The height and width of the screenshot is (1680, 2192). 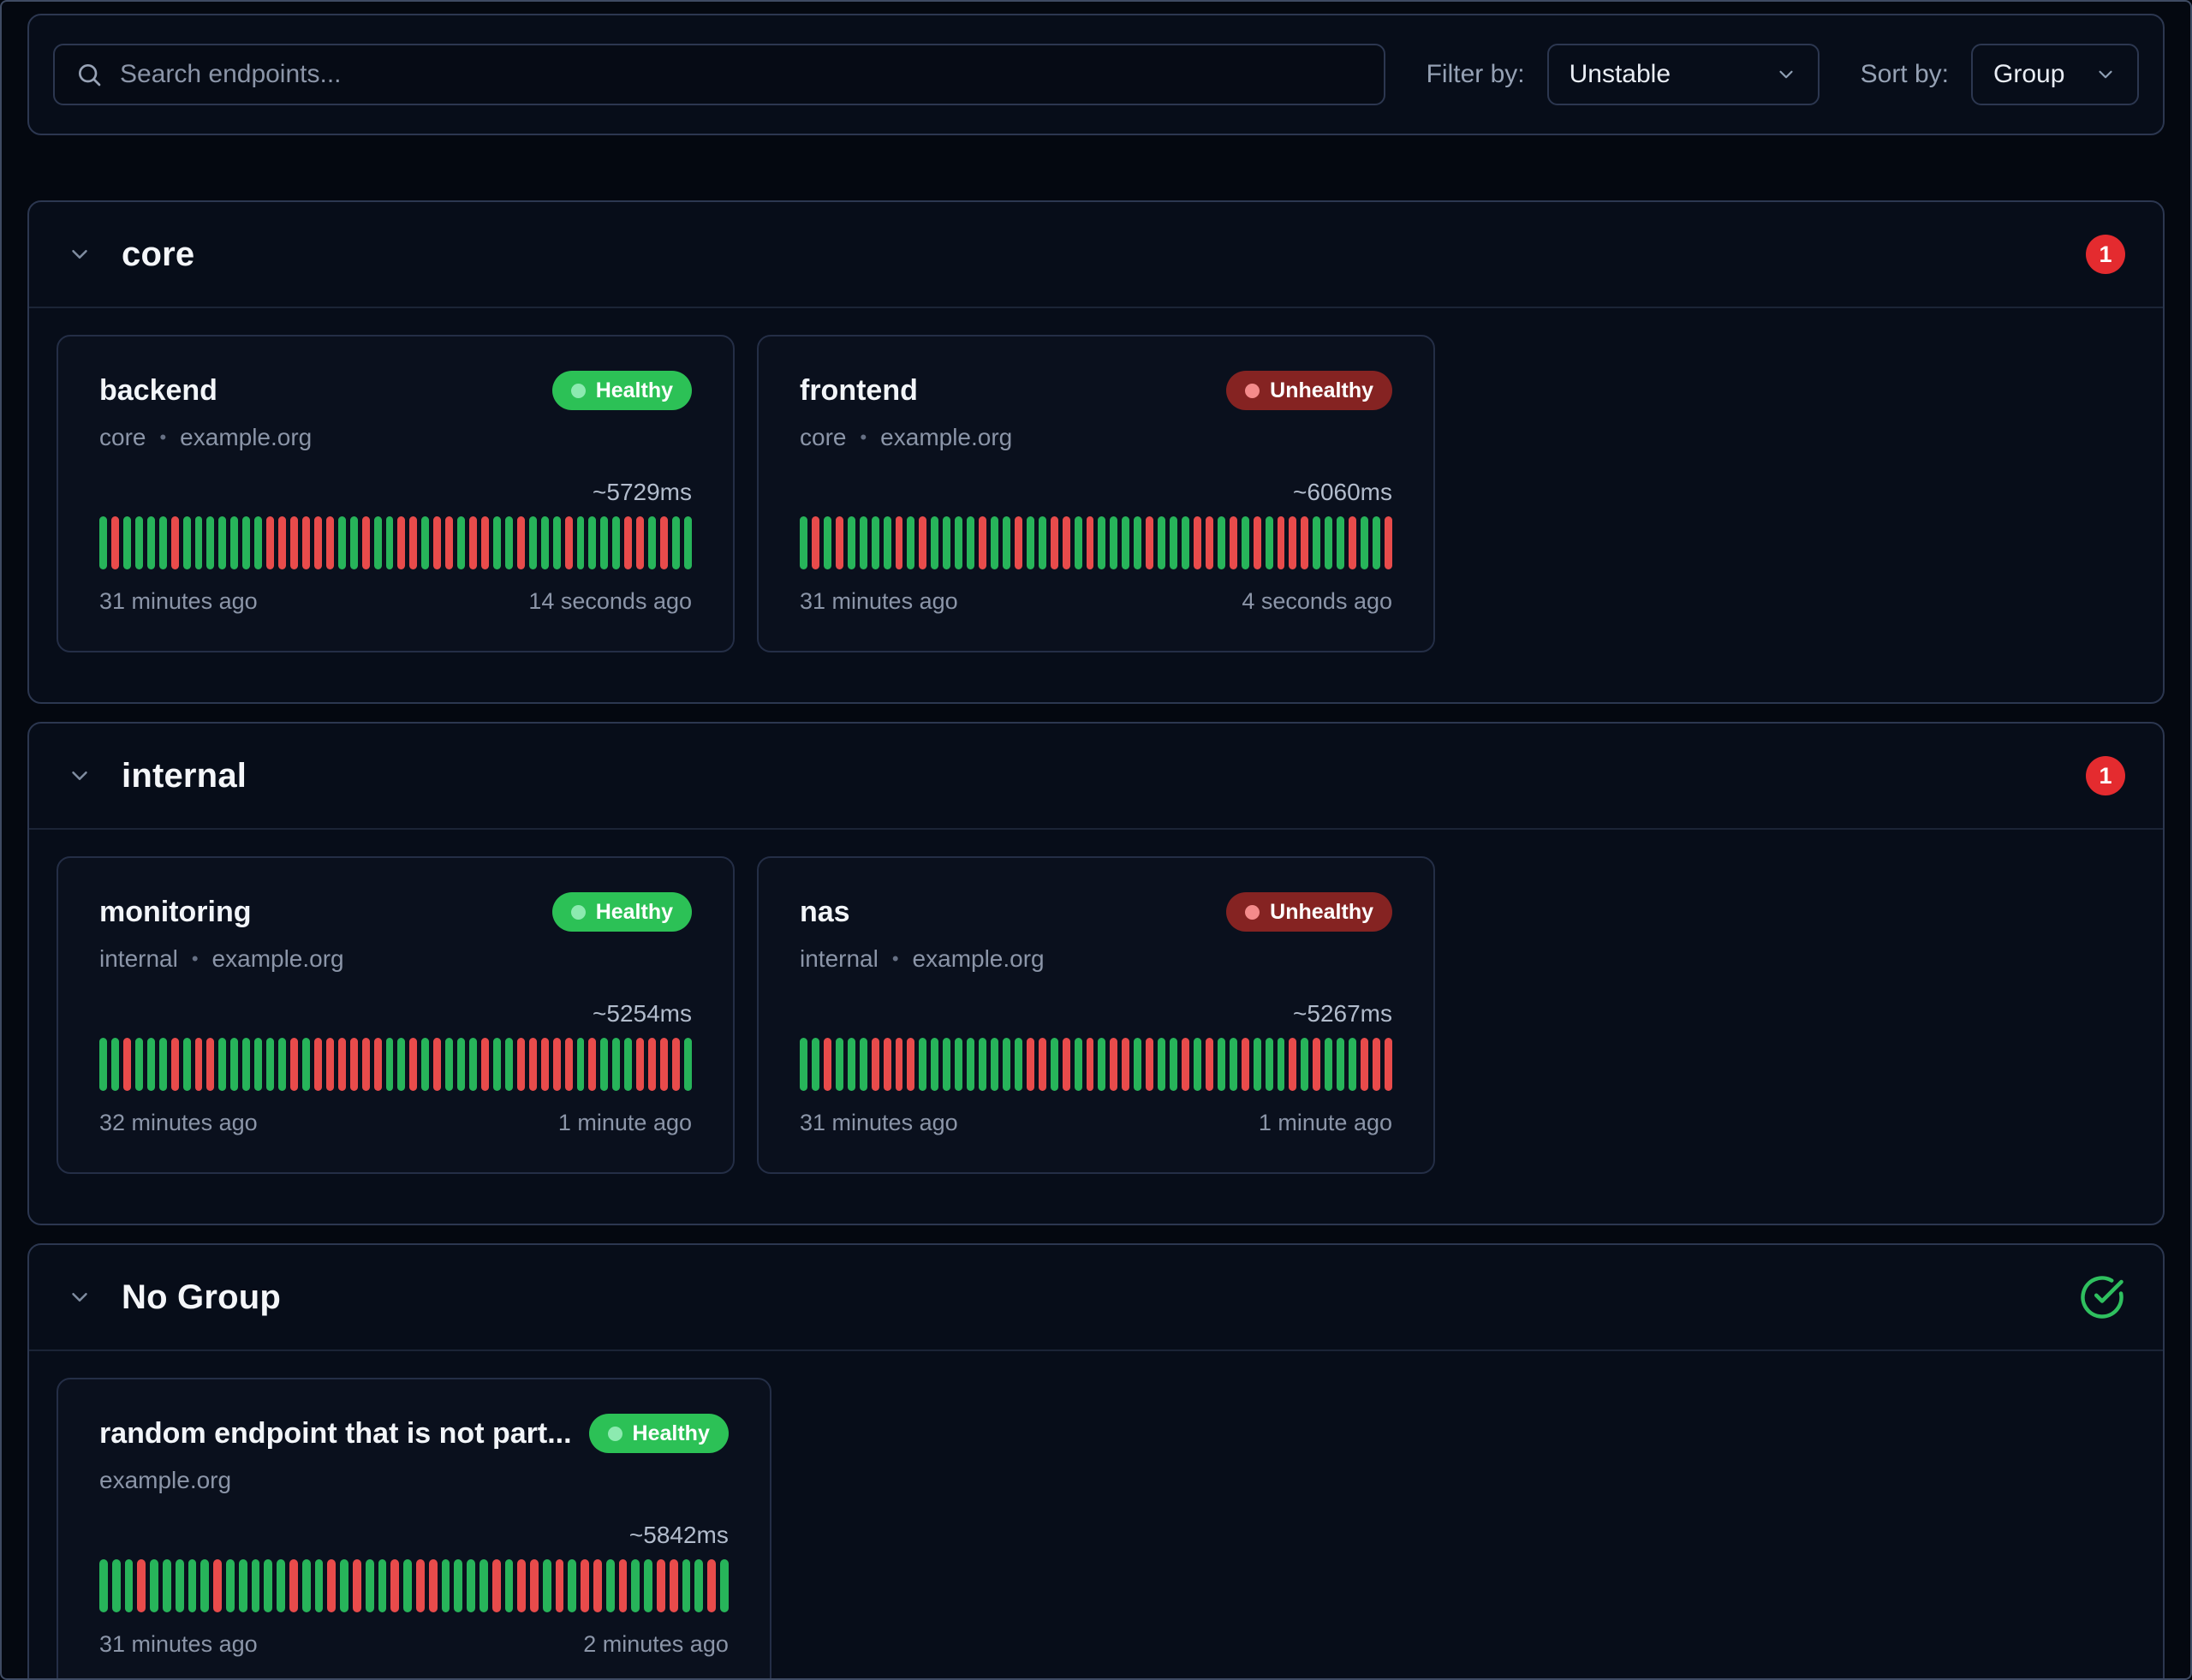 What do you see at coordinates (1096, 255) in the screenshot?
I see `group-header: core 1` at bounding box center [1096, 255].